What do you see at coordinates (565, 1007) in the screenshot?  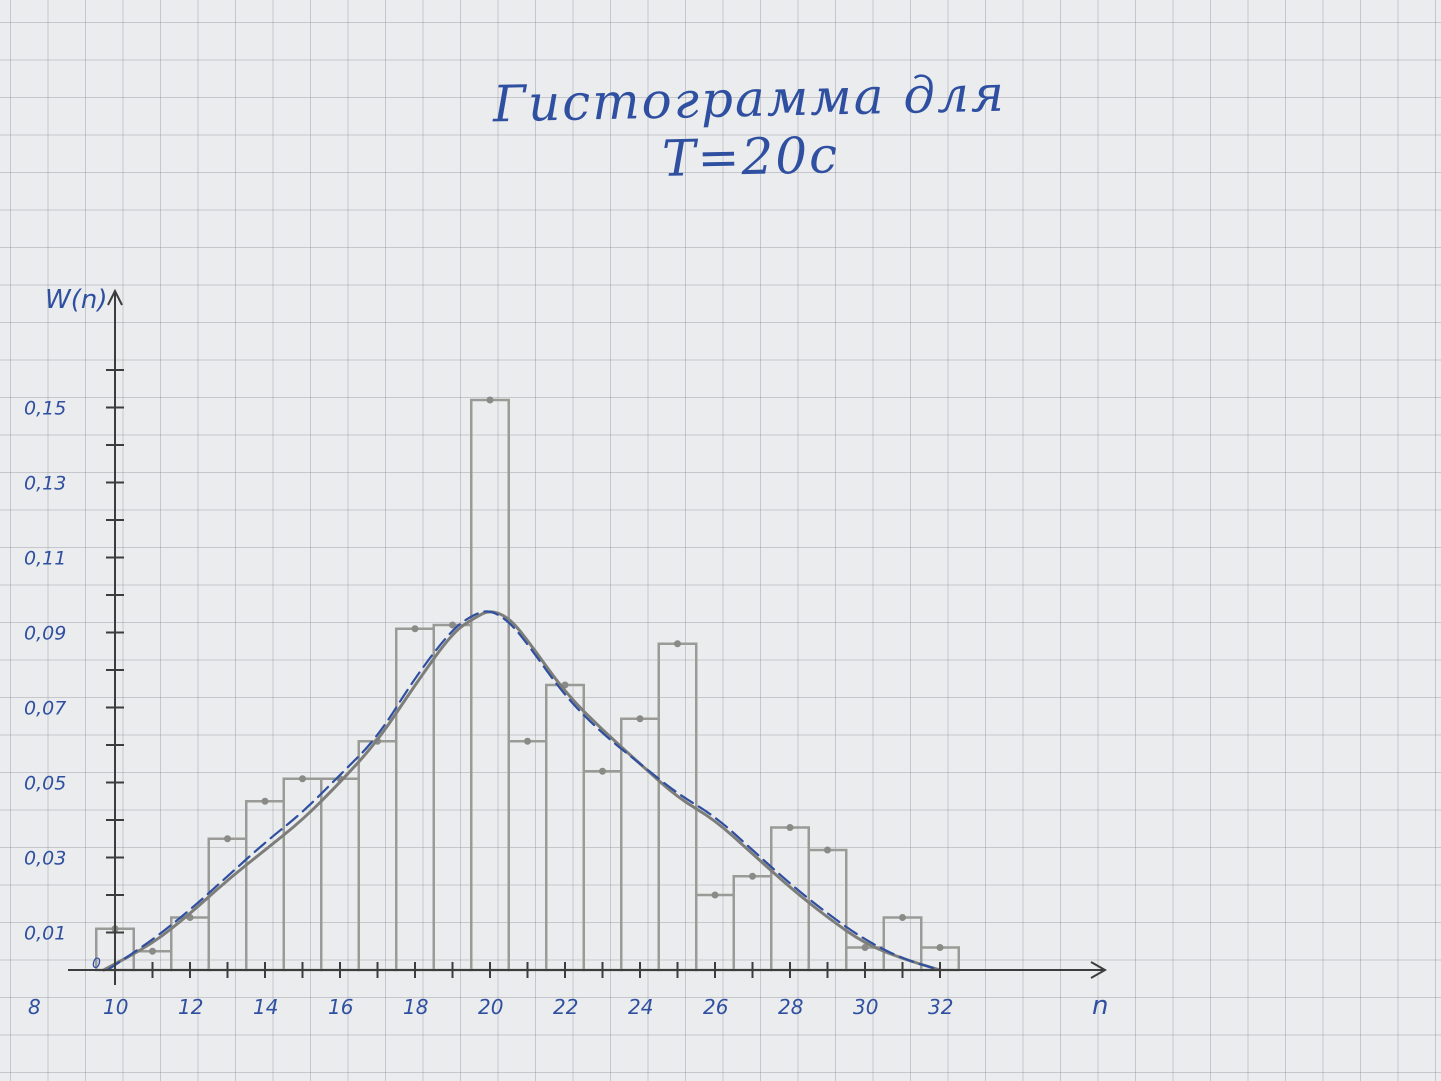 I see `x-tick-label: 22` at bounding box center [565, 1007].